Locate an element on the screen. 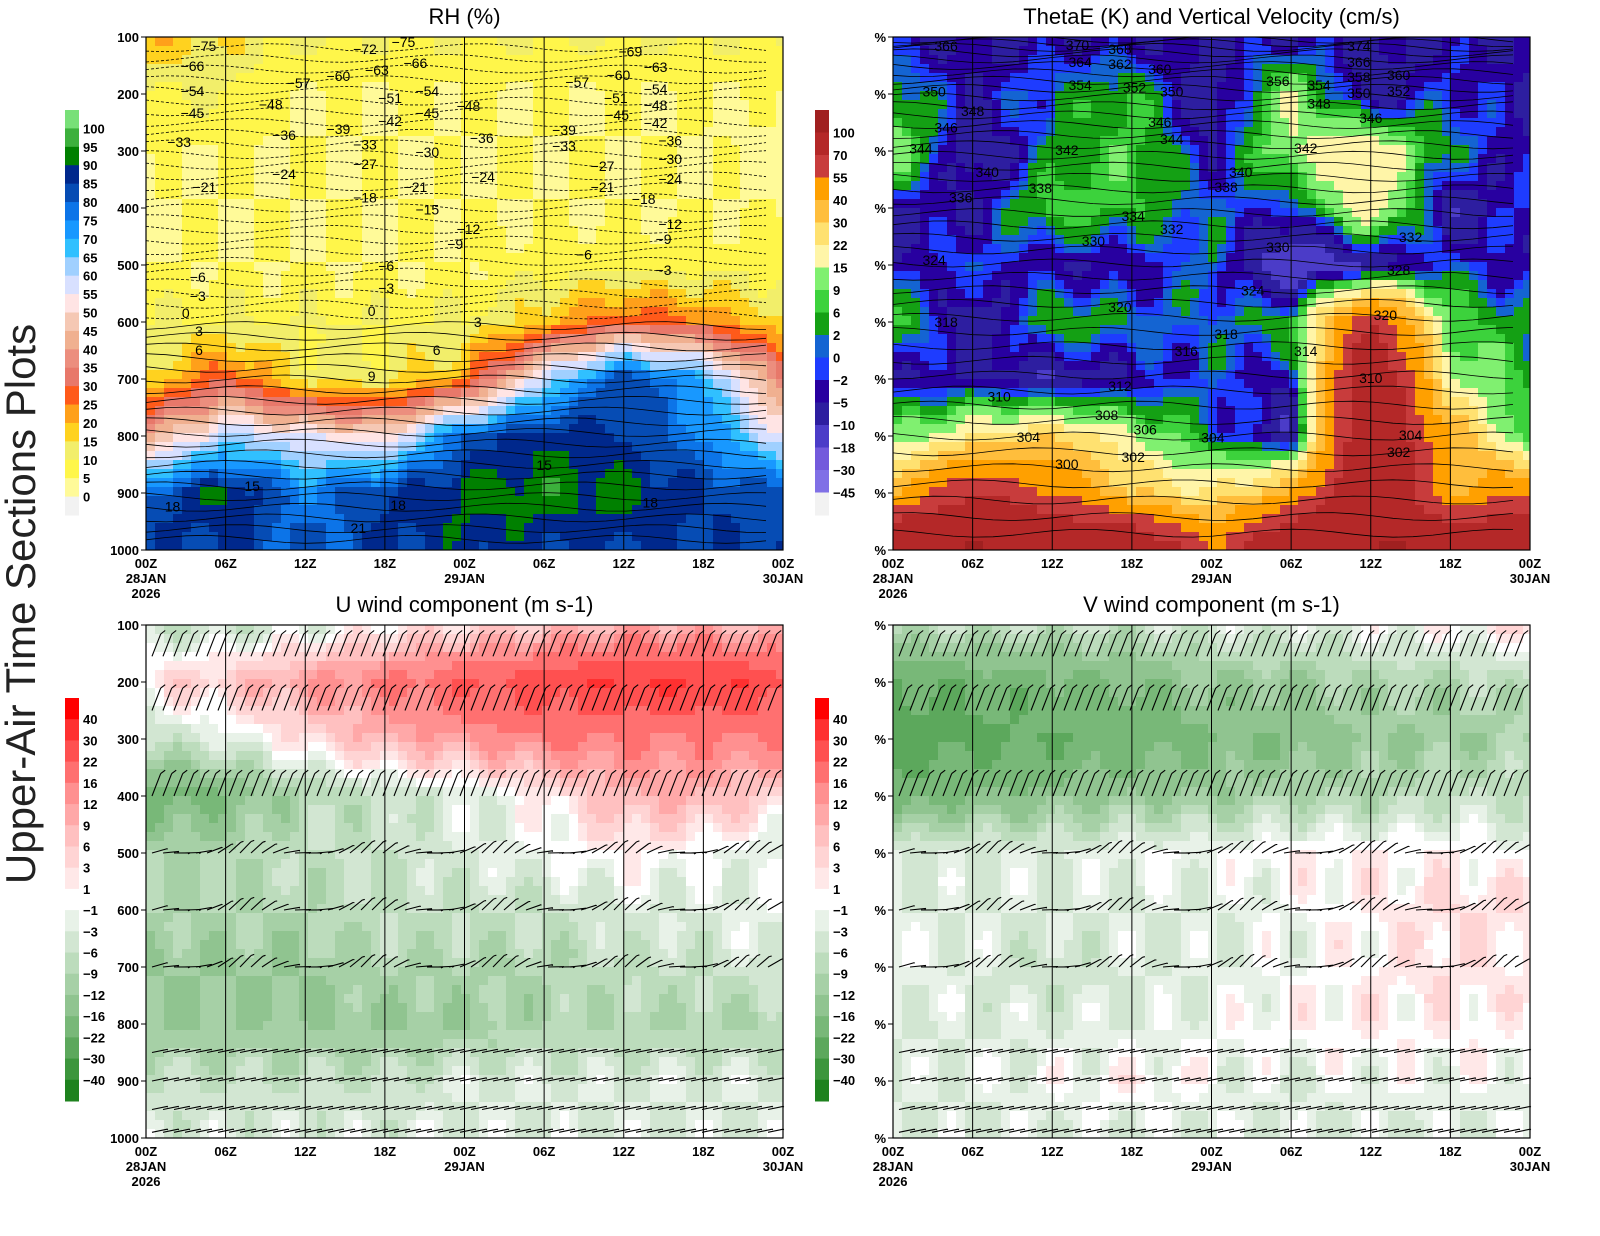 The height and width of the screenshot is (1236, 1600). colorbar-swatch is located at coordinates (72, 248).